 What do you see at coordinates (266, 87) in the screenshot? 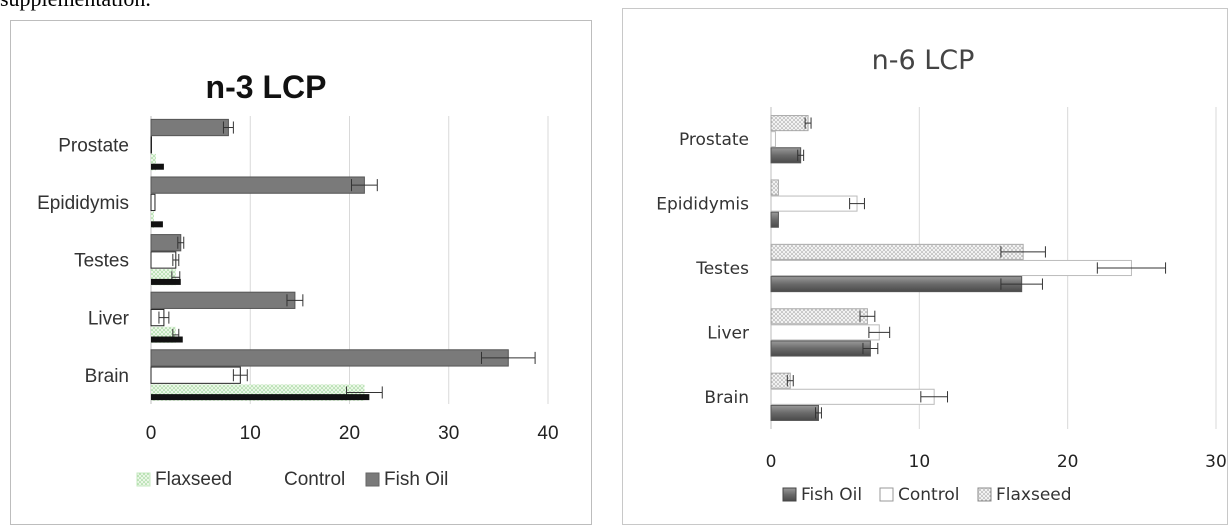
I see `chart-title: n-3 LCP` at bounding box center [266, 87].